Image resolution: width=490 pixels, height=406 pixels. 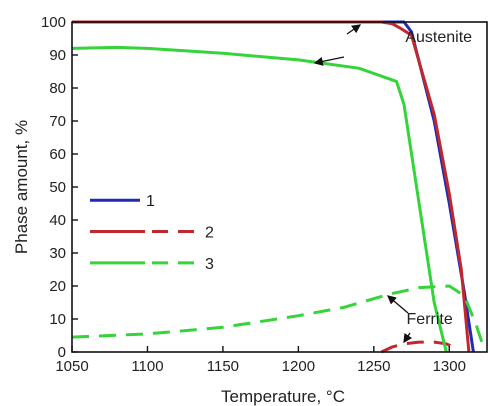 I want to click on annotation-austenite: Austenite, so click(x=438, y=37).